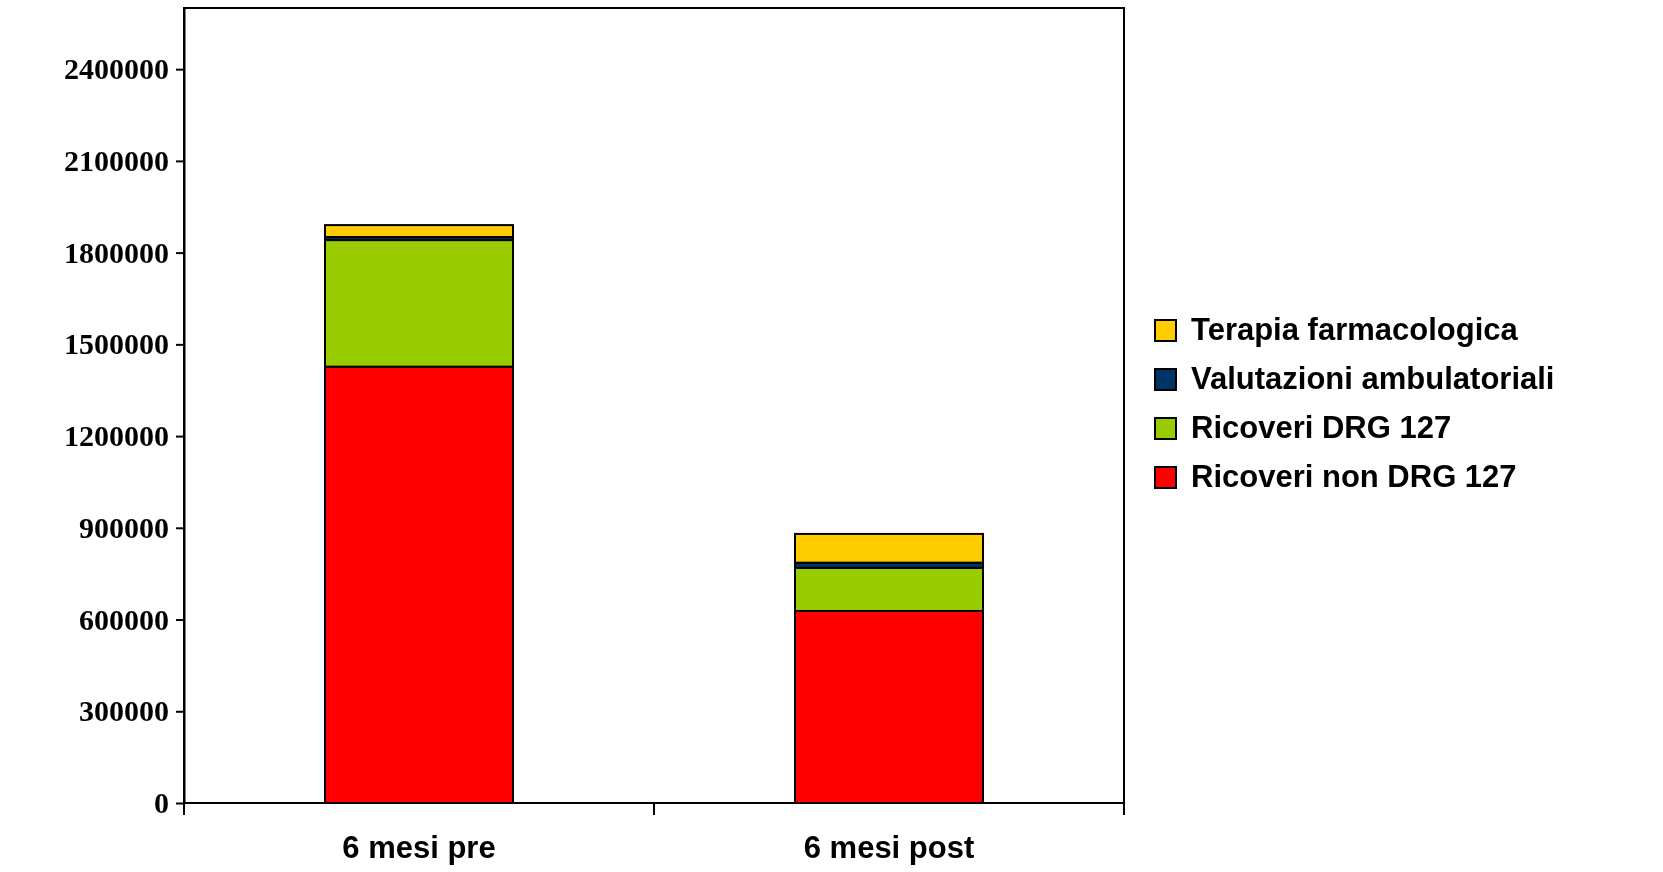 The height and width of the screenshot is (872, 1663). Describe the element at coordinates (1321, 427) in the screenshot. I see `legend-label: Ricoveri DRG 127` at that location.